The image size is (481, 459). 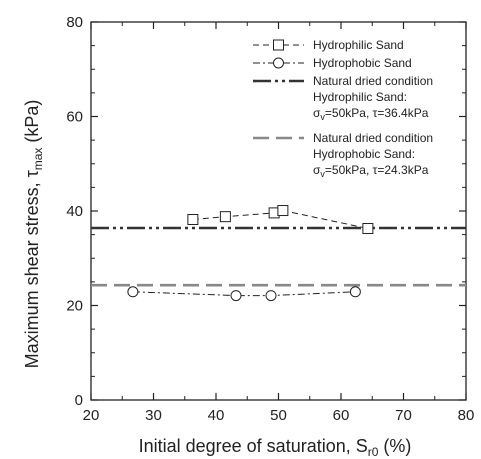 What do you see at coordinates (216, 415) in the screenshot?
I see `x-tick-label: 40` at bounding box center [216, 415].